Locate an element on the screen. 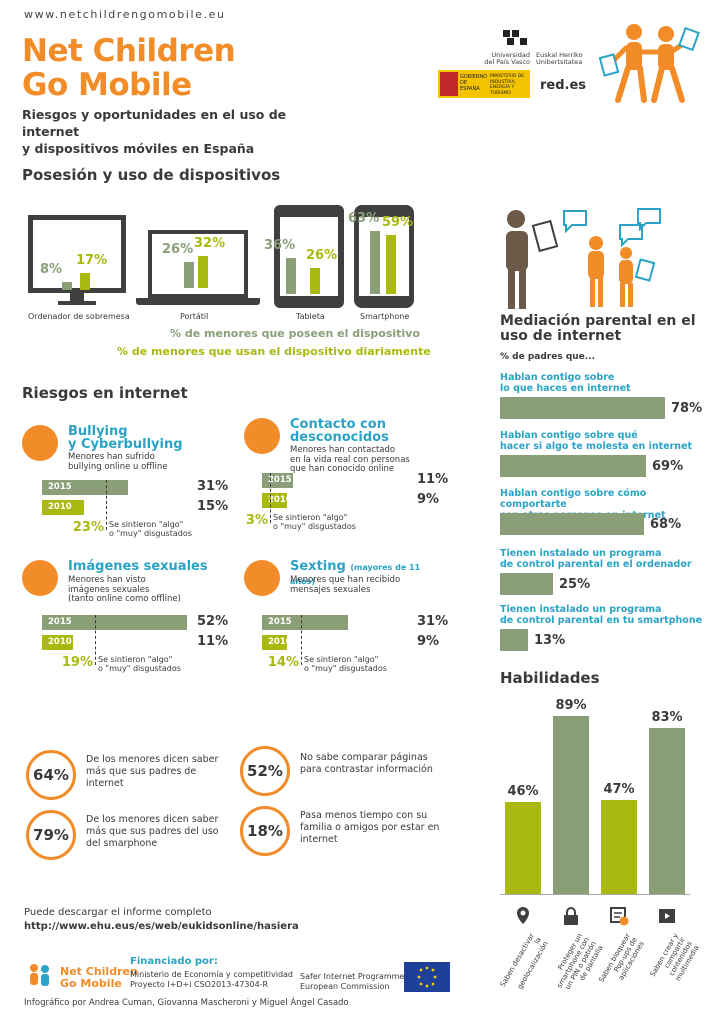 This screenshot has height=1024, width=724. safer-l1: Safer Internet Programme is located at coordinates (352, 976).